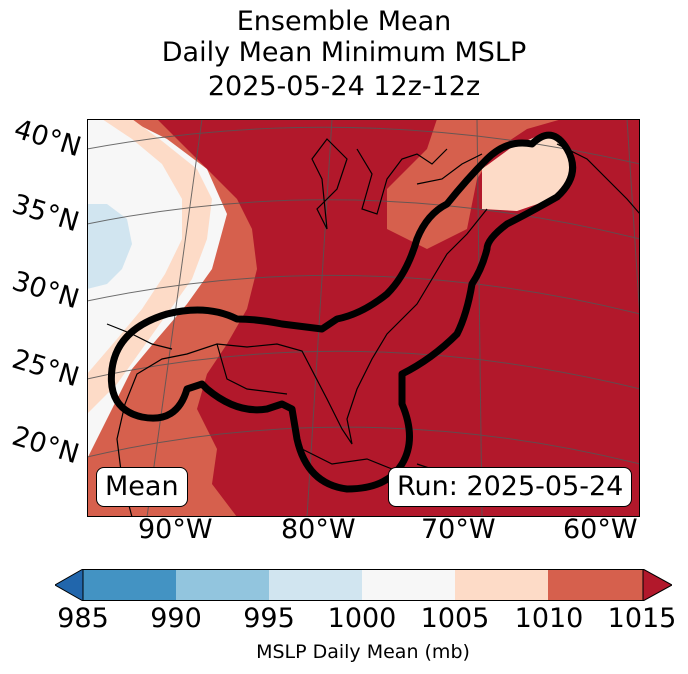 The height and width of the screenshot is (674, 688). What do you see at coordinates (527, 172) in the screenshot?
I see `field-1005-1010-east` at bounding box center [527, 172].